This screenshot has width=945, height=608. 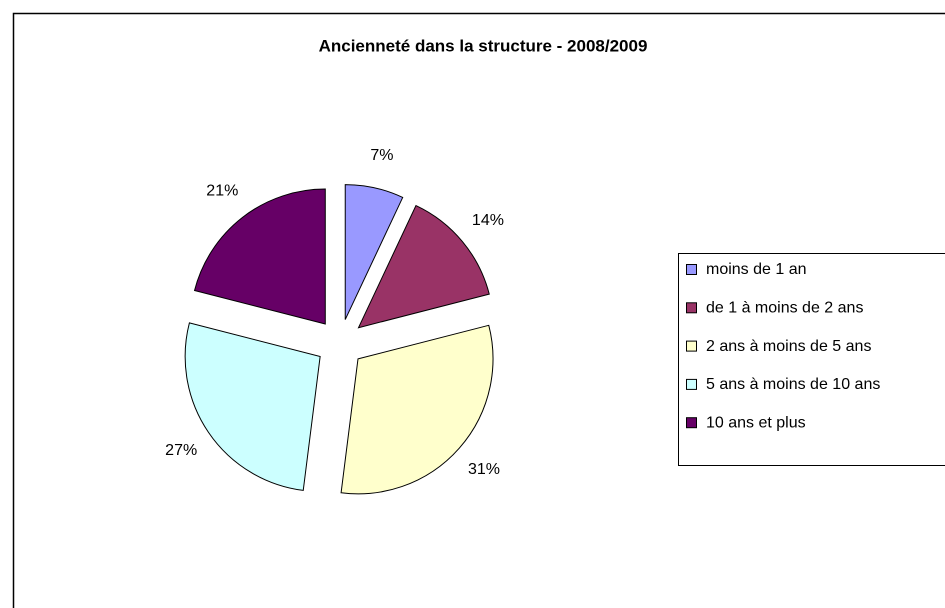 What do you see at coordinates (484, 469) in the screenshot?
I see `data-label: 31%` at bounding box center [484, 469].